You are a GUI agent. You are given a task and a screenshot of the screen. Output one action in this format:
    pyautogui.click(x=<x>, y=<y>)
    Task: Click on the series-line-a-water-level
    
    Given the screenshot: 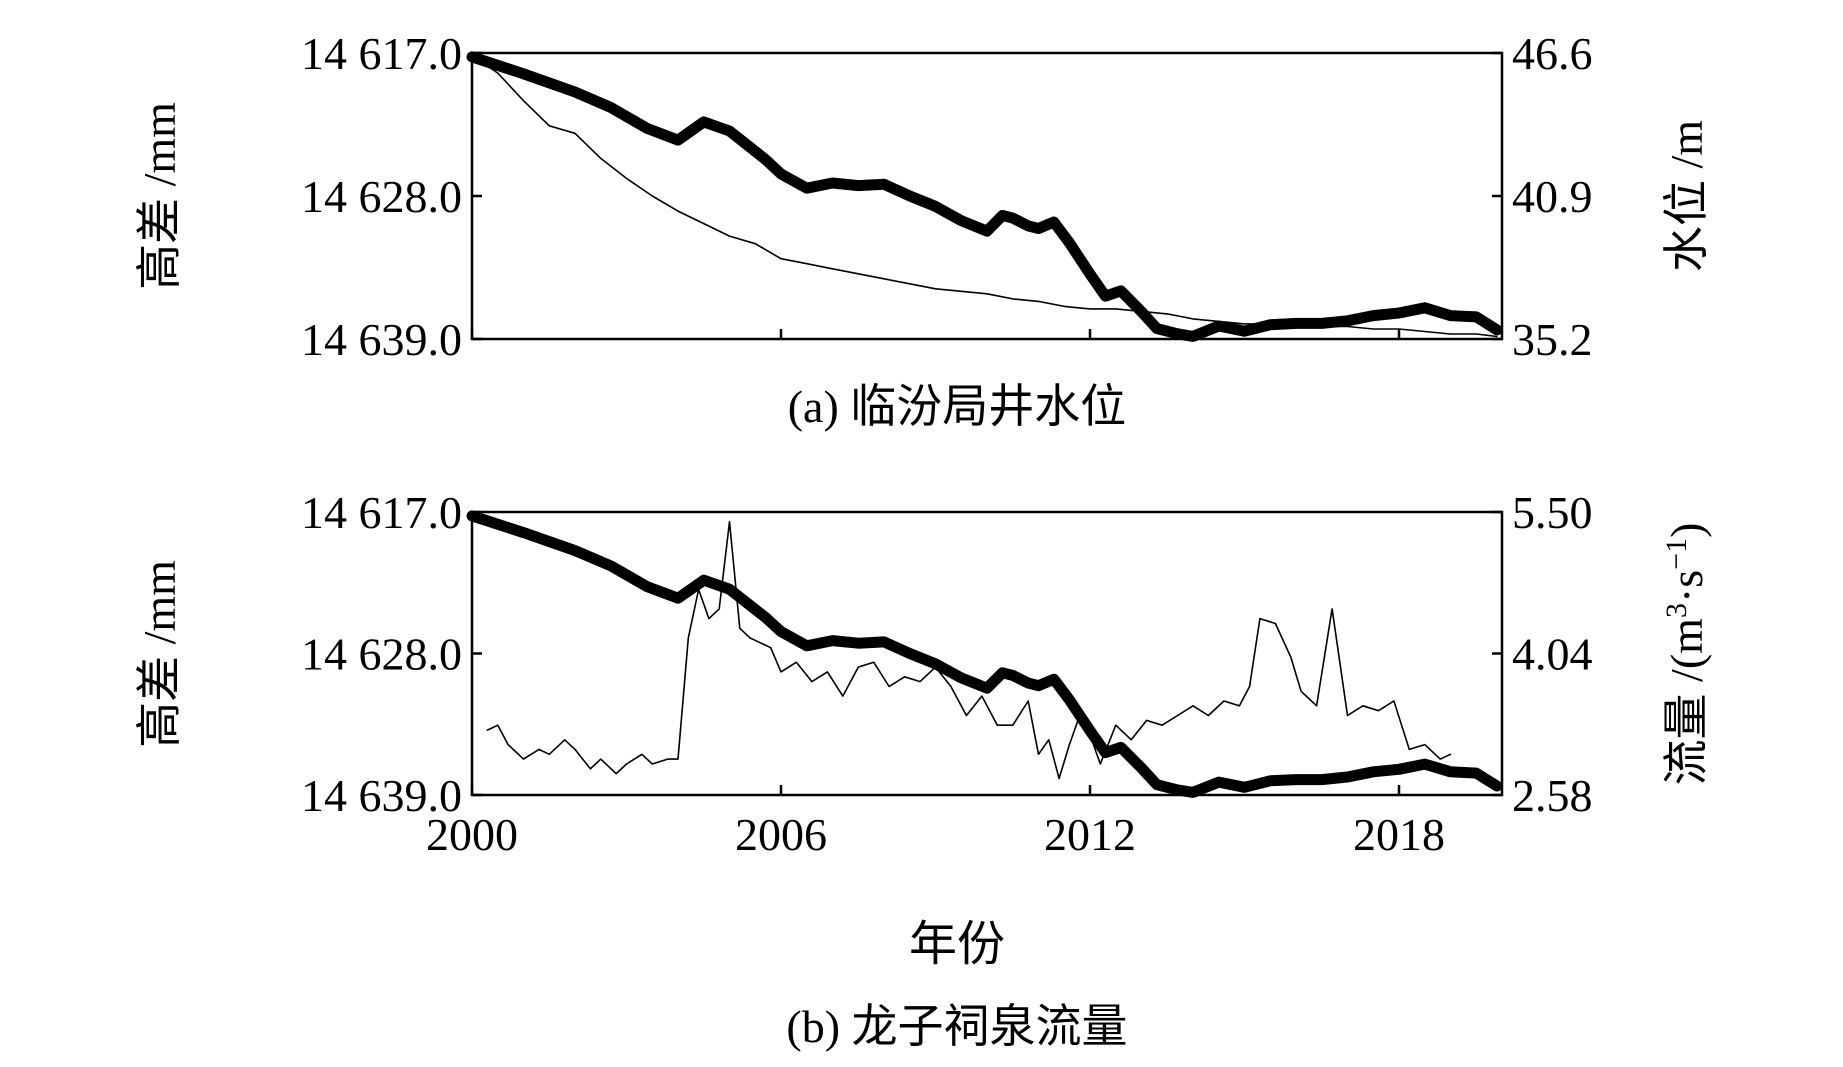 What is the action you would take?
    pyautogui.click(x=984, y=196)
    